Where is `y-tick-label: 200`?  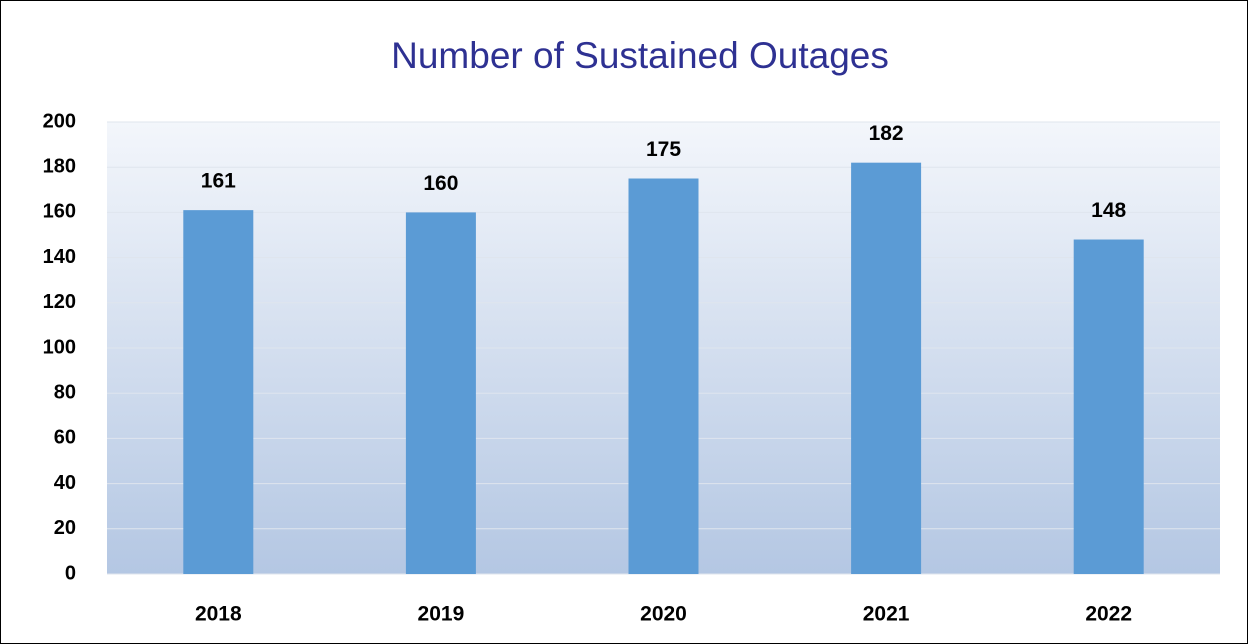 y-tick-label: 200 is located at coordinates (59, 121).